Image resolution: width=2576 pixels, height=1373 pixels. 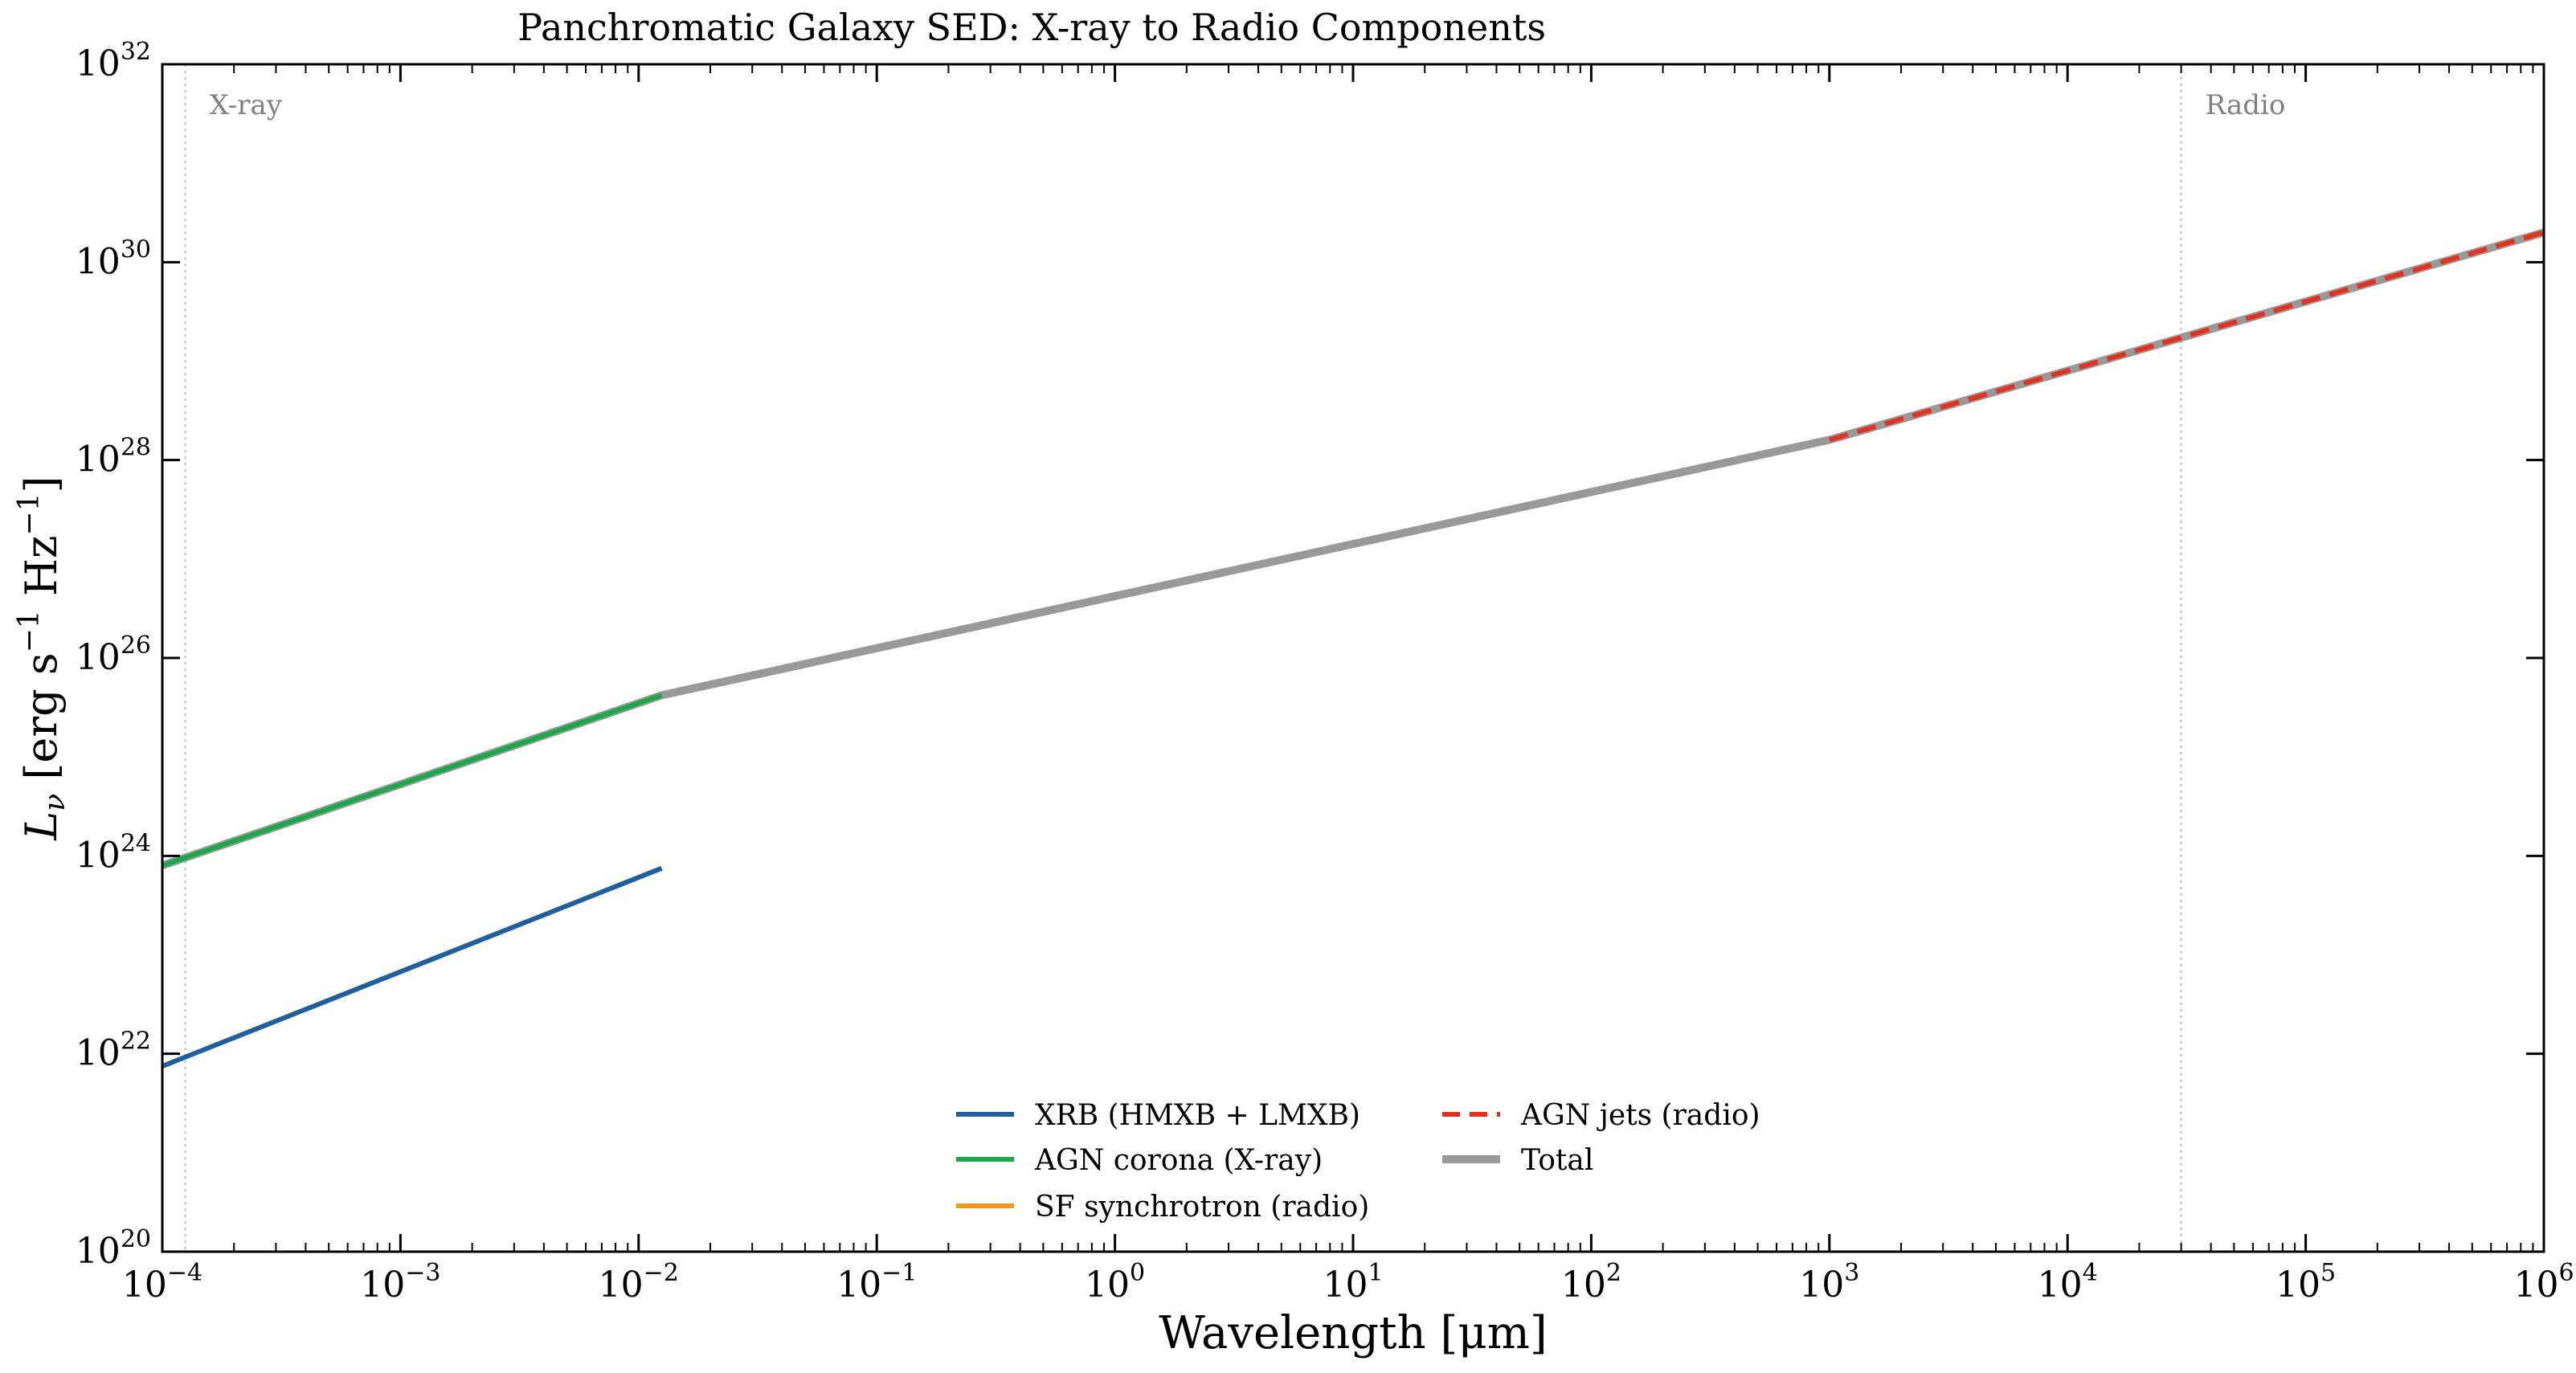 What do you see at coordinates (136, 843) in the screenshot?
I see `y-tick-label-exponent: 24` at bounding box center [136, 843].